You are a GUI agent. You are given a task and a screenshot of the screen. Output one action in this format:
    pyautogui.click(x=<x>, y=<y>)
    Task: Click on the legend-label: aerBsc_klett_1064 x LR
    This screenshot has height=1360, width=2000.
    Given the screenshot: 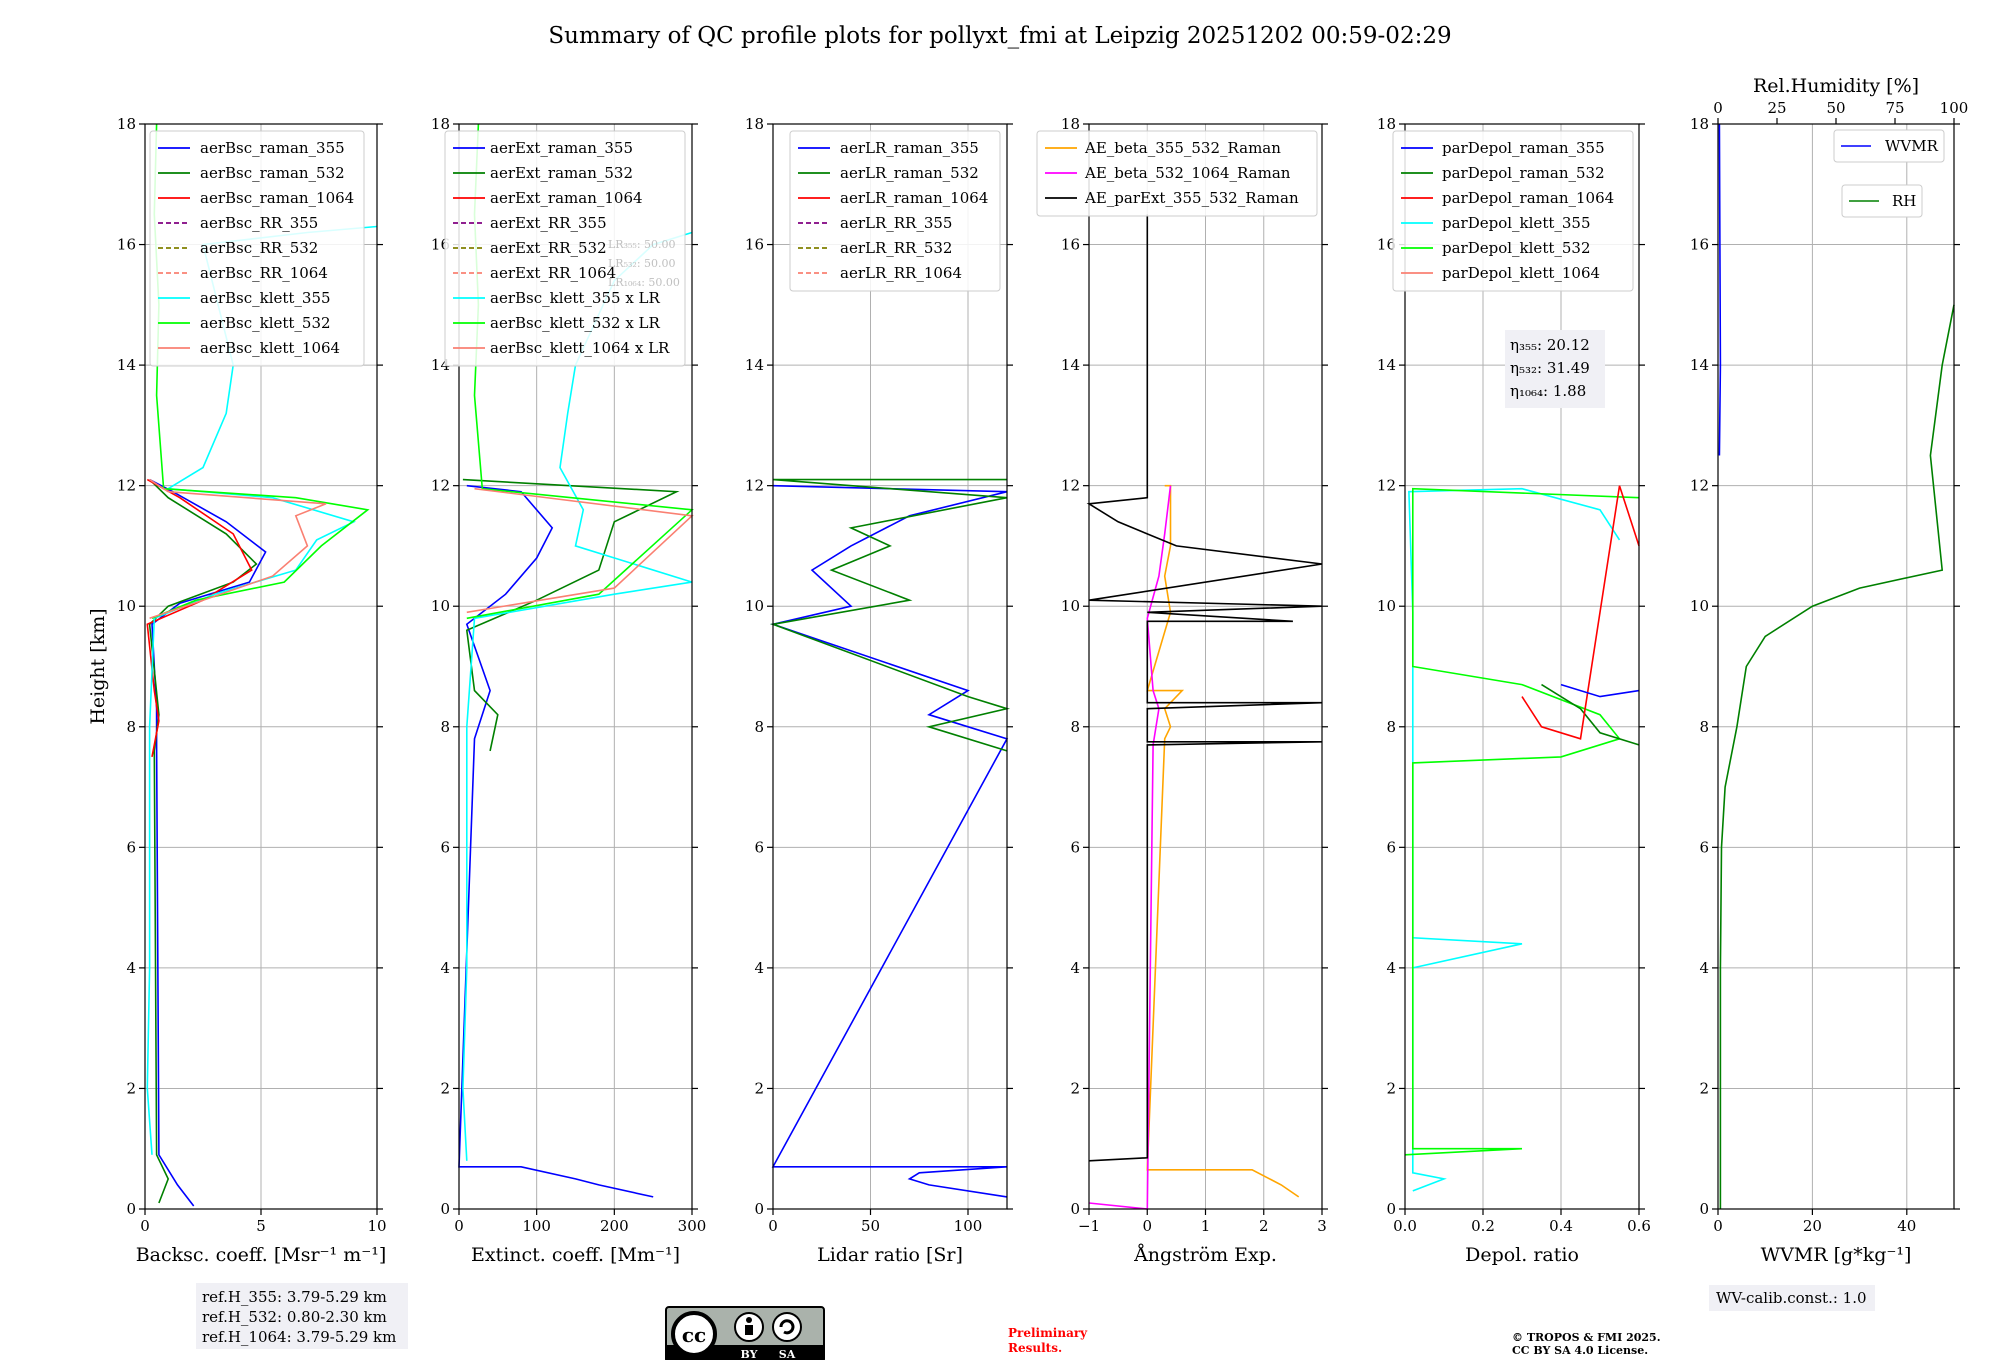 What is the action you would take?
    pyautogui.click(x=580, y=348)
    